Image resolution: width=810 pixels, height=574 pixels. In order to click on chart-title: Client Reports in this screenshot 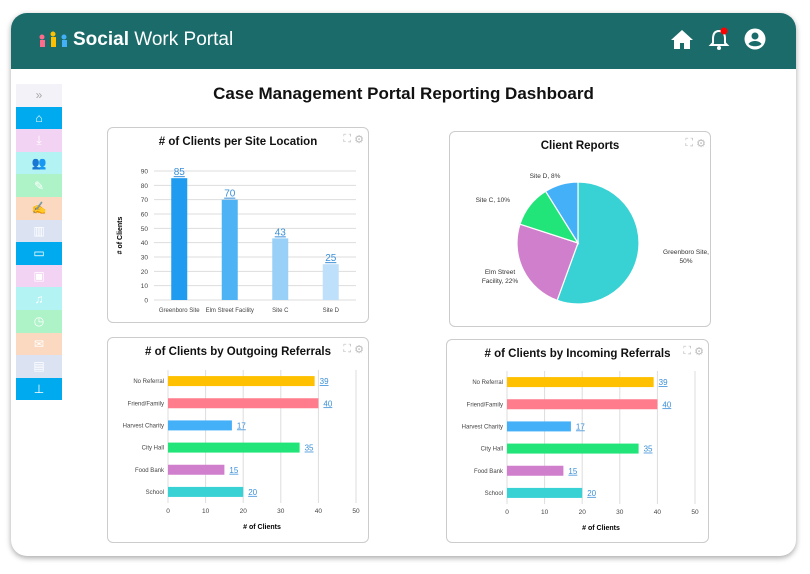, I will do `click(580, 146)`.